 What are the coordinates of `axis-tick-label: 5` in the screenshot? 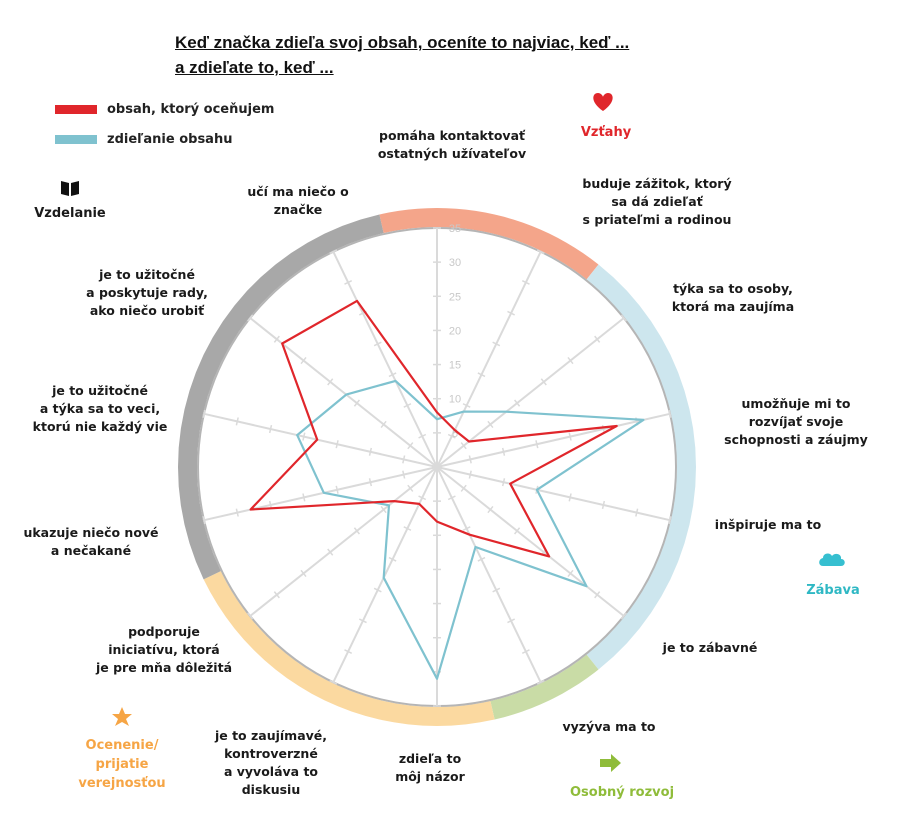 It's located at (455, 434).